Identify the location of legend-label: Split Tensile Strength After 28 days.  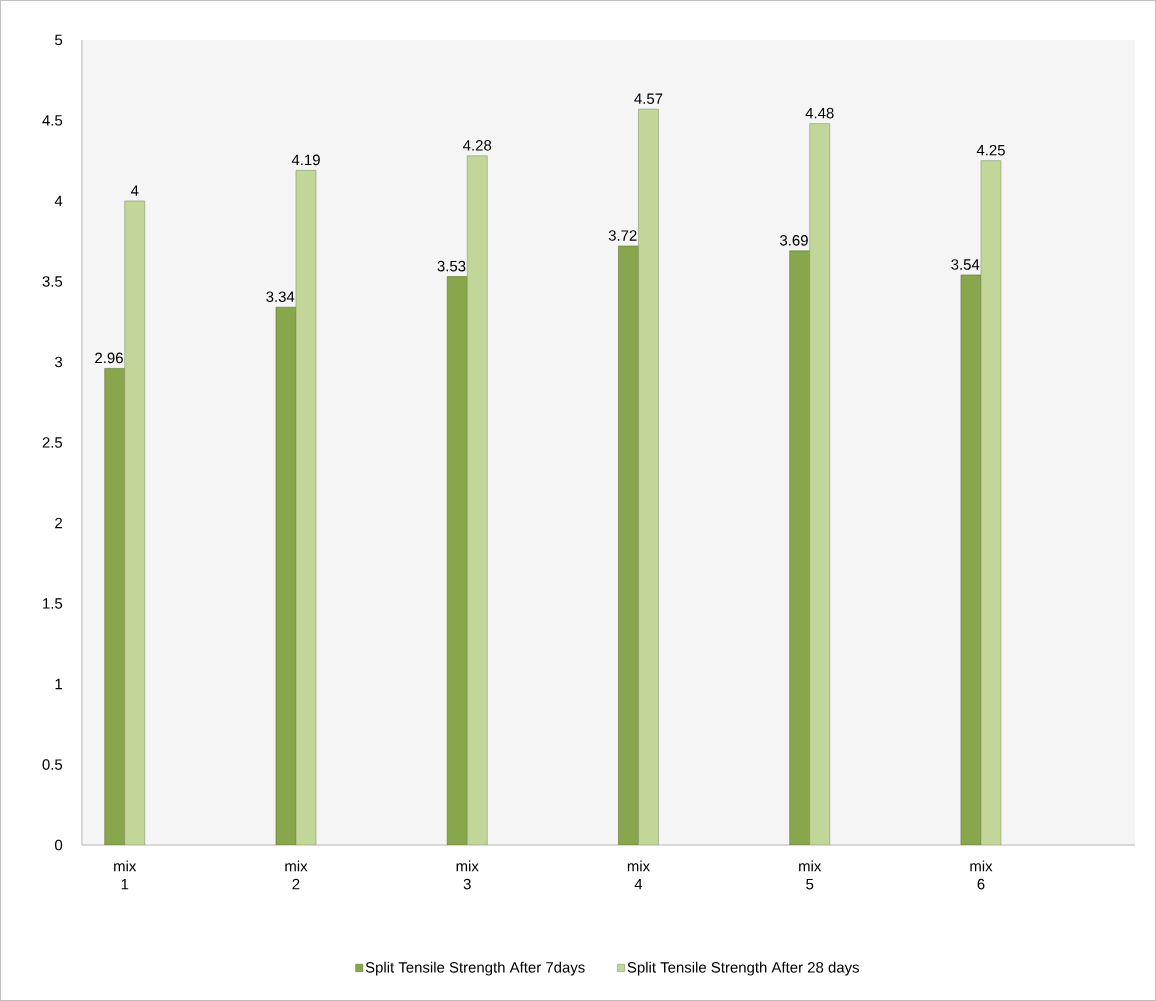
(743, 968).